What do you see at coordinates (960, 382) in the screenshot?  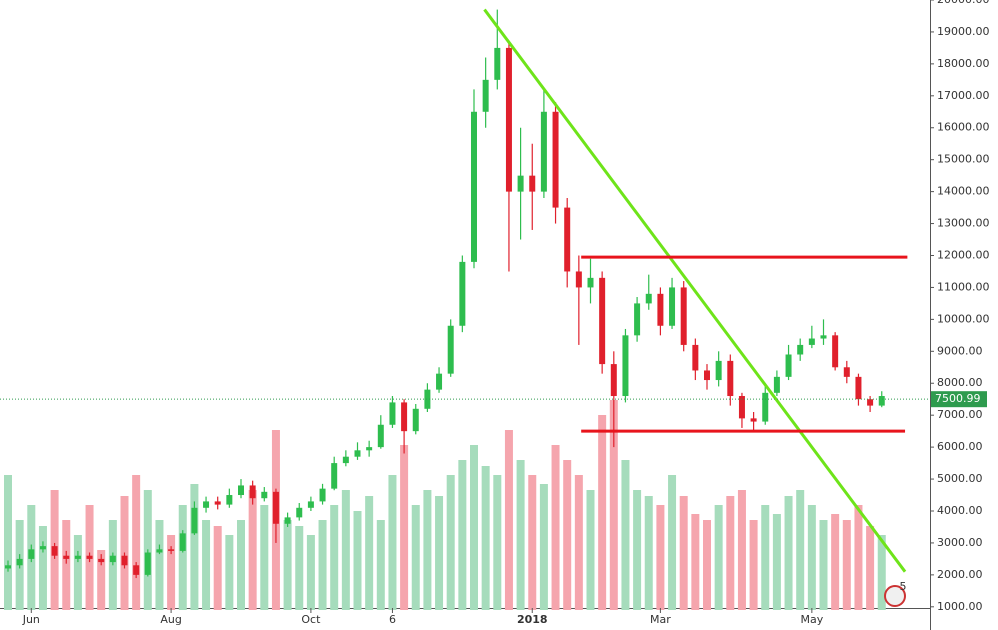 I see `y-tick-label: 8000.00` at bounding box center [960, 382].